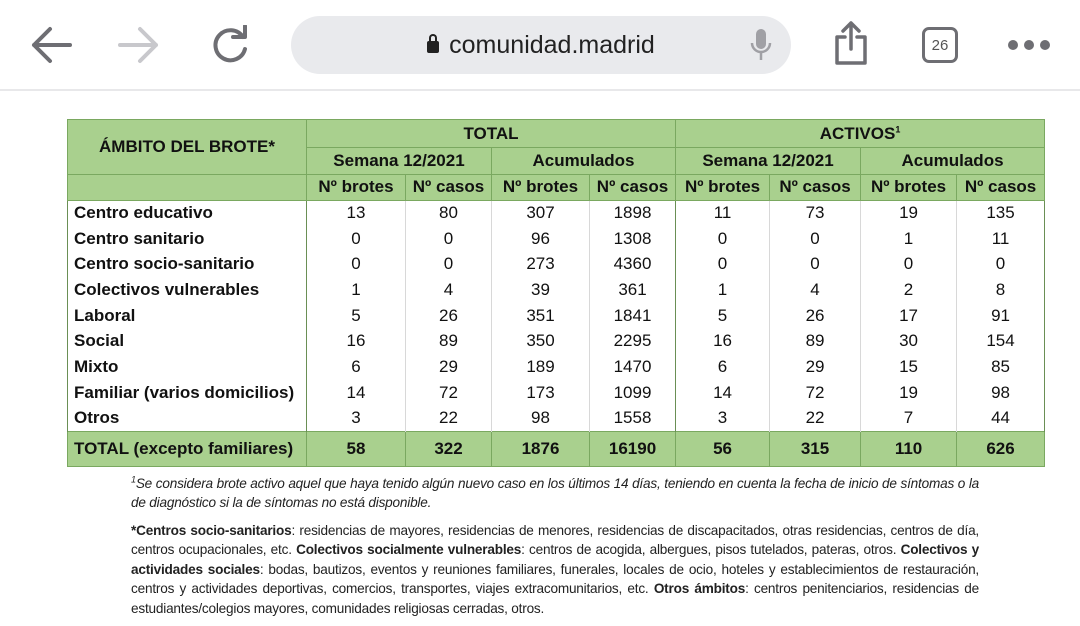  What do you see at coordinates (448, 448) in the screenshot?
I see `cell-value: 322` at bounding box center [448, 448].